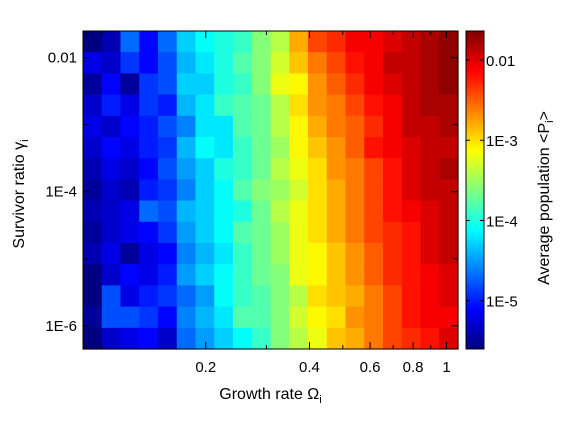  What do you see at coordinates (61, 326) in the screenshot?
I see `y-tick-label: 1E-6` at bounding box center [61, 326].